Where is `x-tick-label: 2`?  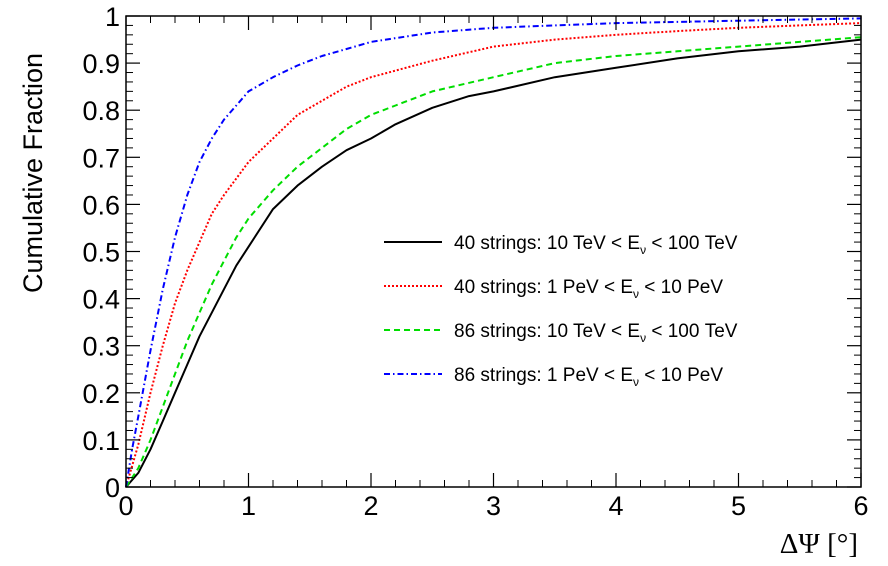 x-tick-label: 2 is located at coordinates (370, 506).